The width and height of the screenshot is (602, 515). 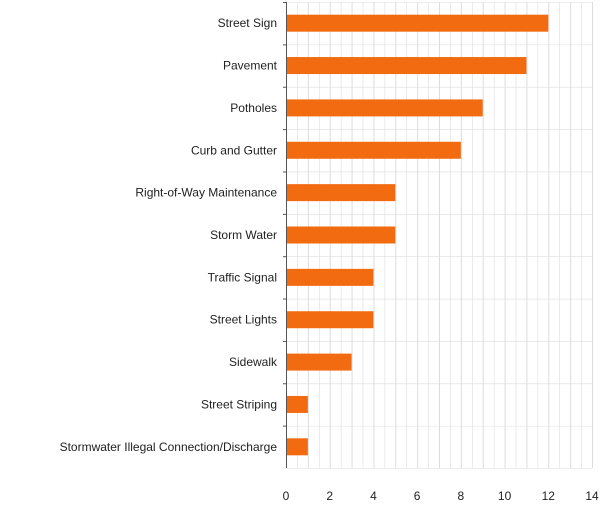 I want to click on category-label: Street Sign, so click(x=247, y=23).